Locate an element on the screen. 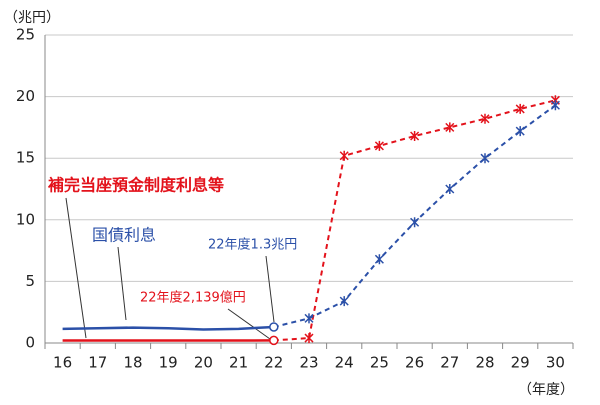 This screenshot has height=405, width=600. series-line is located at coordinates (168, 328).